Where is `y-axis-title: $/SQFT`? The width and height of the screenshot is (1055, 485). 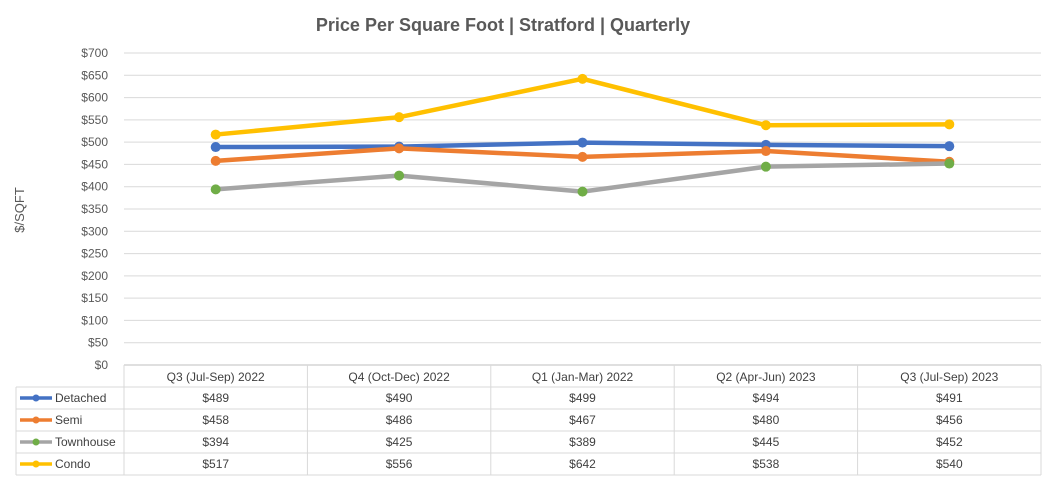 y-axis-title: $/SQFT is located at coordinates (19, 210).